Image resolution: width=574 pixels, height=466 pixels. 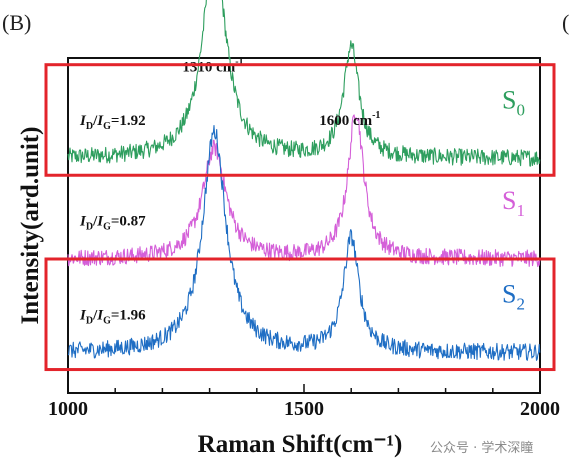 What do you see at coordinates (112, 316) in the screenshot?
I see `id-ig-ratio-s2: ID/IG=1.96` at bounding box center [112, 316].